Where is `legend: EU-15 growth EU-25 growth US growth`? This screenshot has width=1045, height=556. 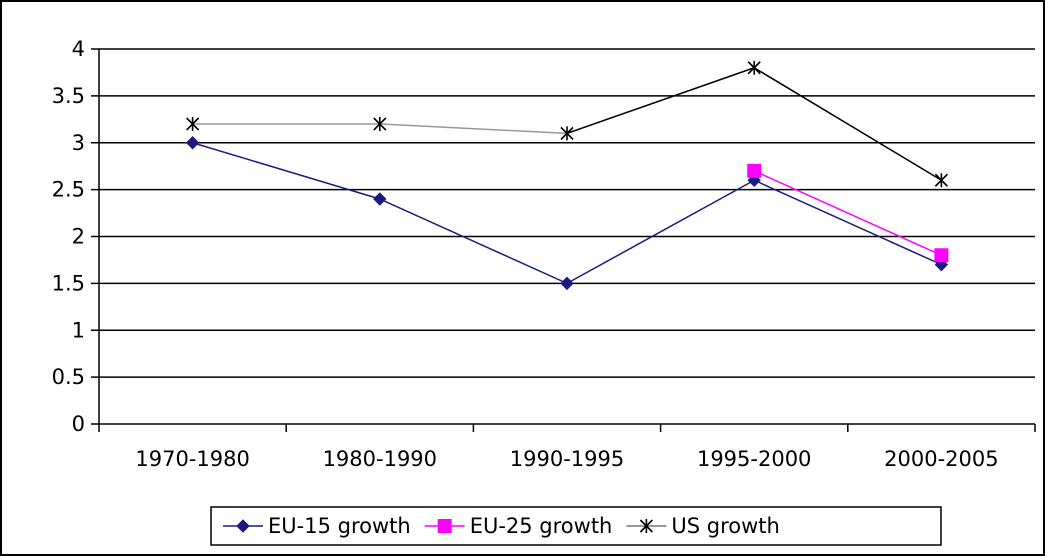 legend: EU-15 growth EU-25 growth US growth is located at coordinates (576, 526).